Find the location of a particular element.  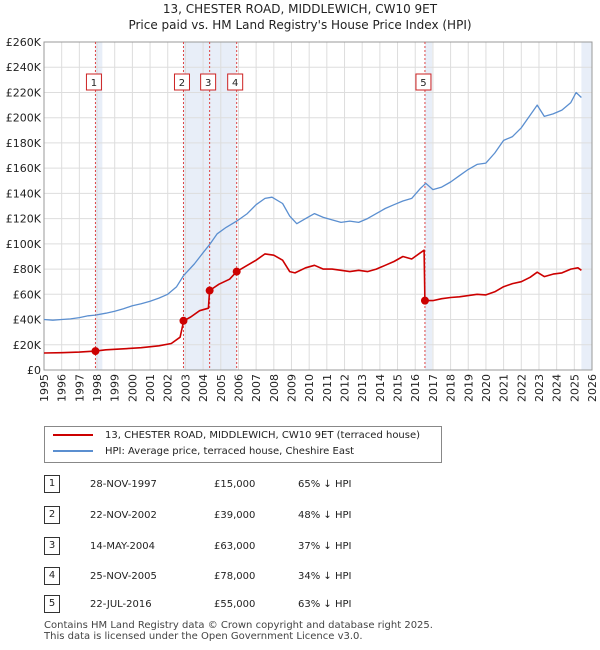

x-tick-label: 2013 is located at coordinates (362, 388).